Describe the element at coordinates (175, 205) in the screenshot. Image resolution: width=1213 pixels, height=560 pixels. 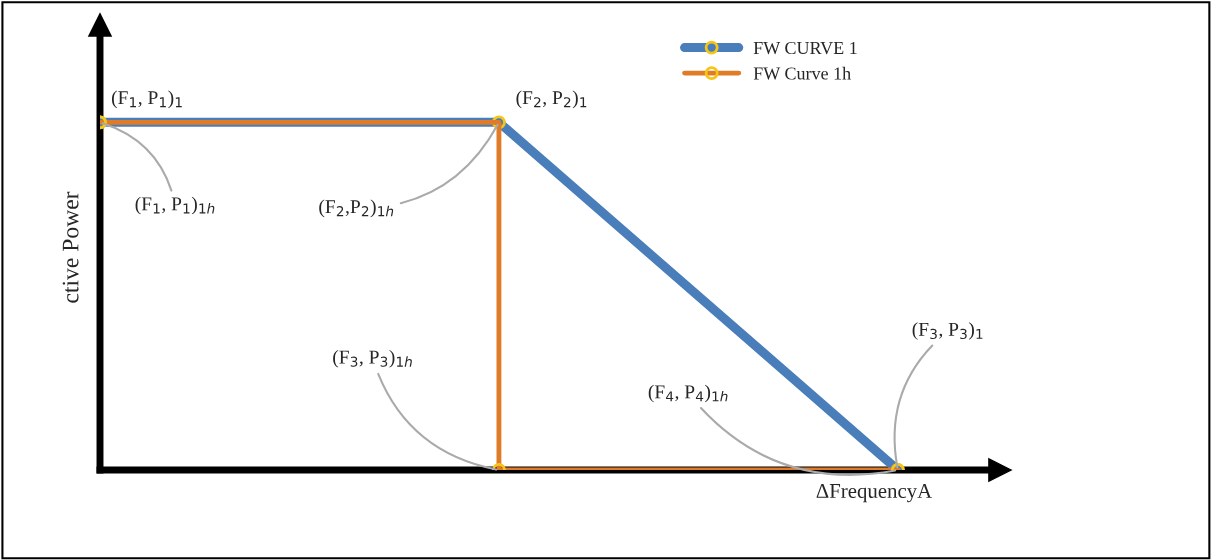
I see `annotation: (F$_{1}$, P$_{1}$)$_{1h}$` at that location.